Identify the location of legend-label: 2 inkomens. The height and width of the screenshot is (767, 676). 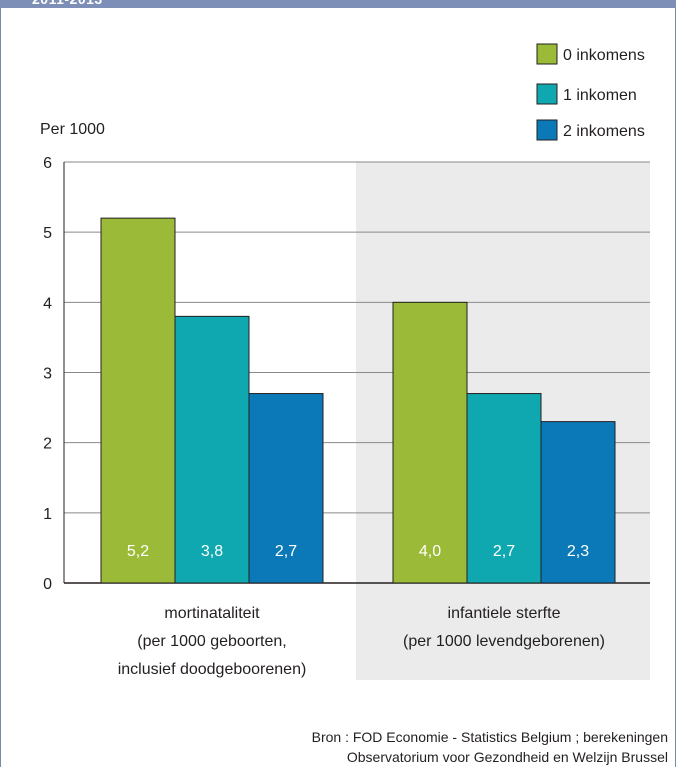
(604, 131).